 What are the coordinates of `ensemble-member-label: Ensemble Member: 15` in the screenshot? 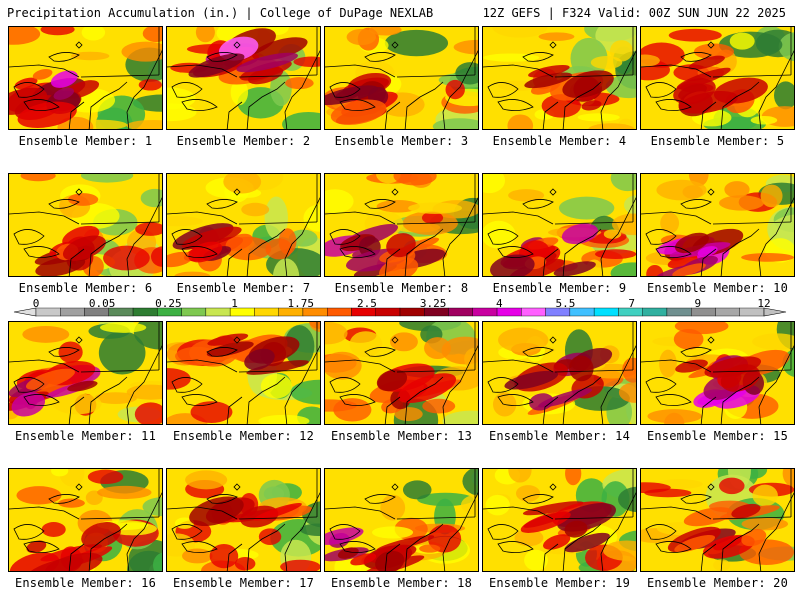 It's located at (717, 436).